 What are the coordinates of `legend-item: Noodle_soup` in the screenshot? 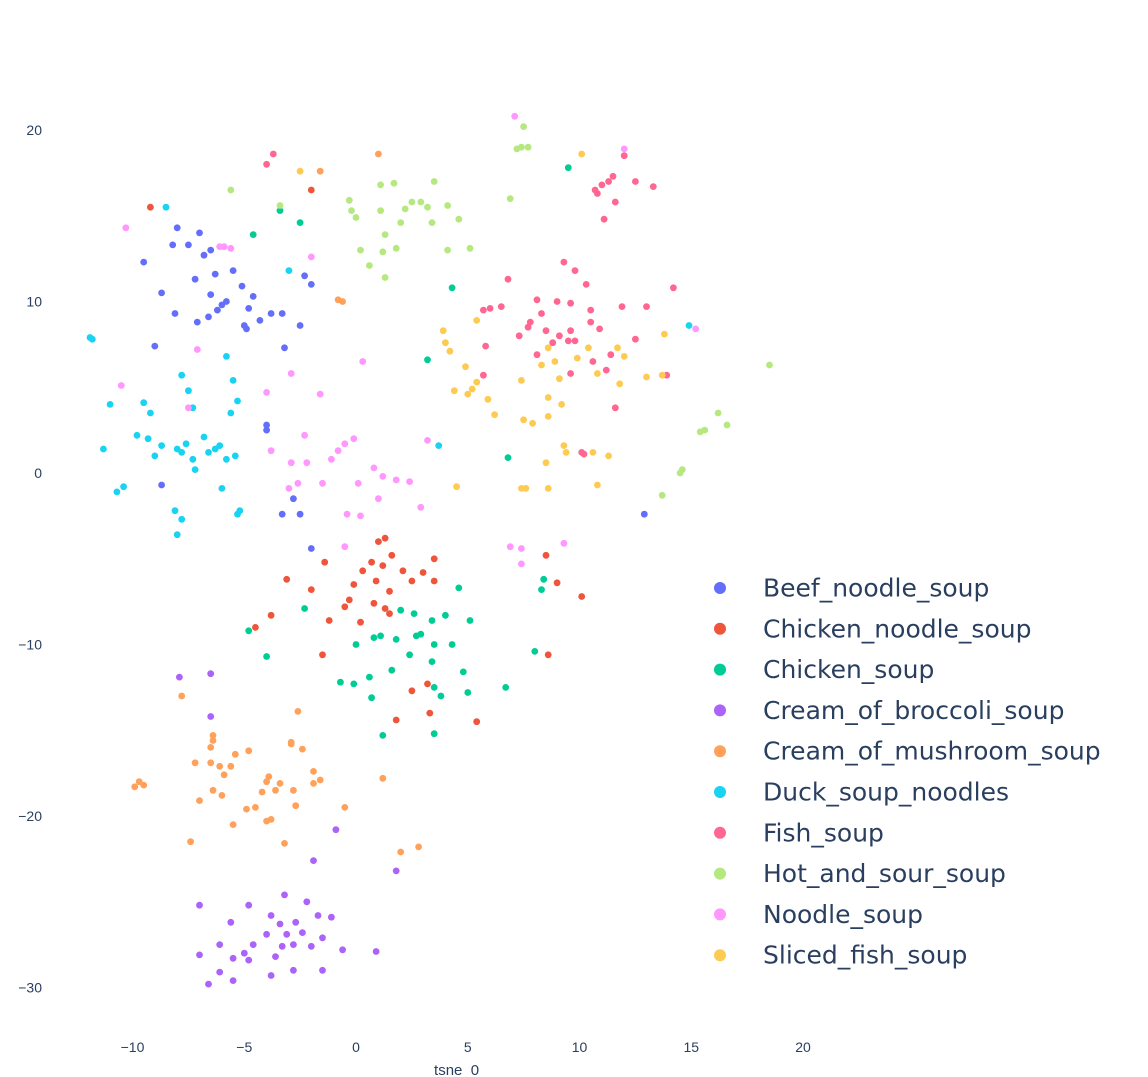 It's located at (818, 914).